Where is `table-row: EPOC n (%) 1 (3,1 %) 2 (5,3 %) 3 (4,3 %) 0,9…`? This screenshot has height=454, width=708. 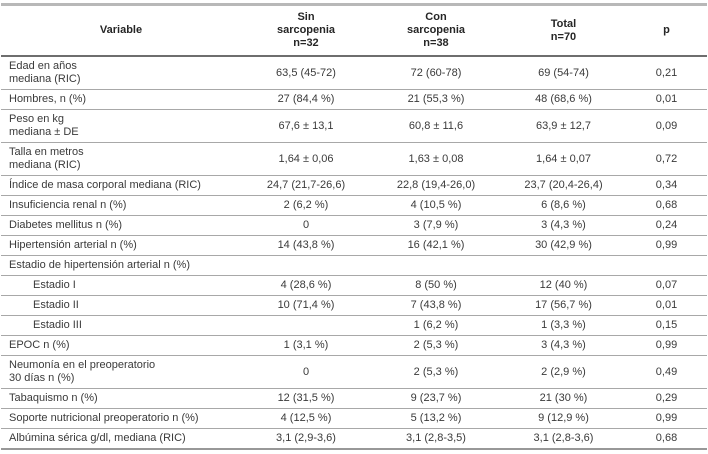 table-row: EPOC n (%) 1 (3,1 %) 2 (5,3 %) 3 (4,3 %) 0,9… is located at coordinates (354, 345).